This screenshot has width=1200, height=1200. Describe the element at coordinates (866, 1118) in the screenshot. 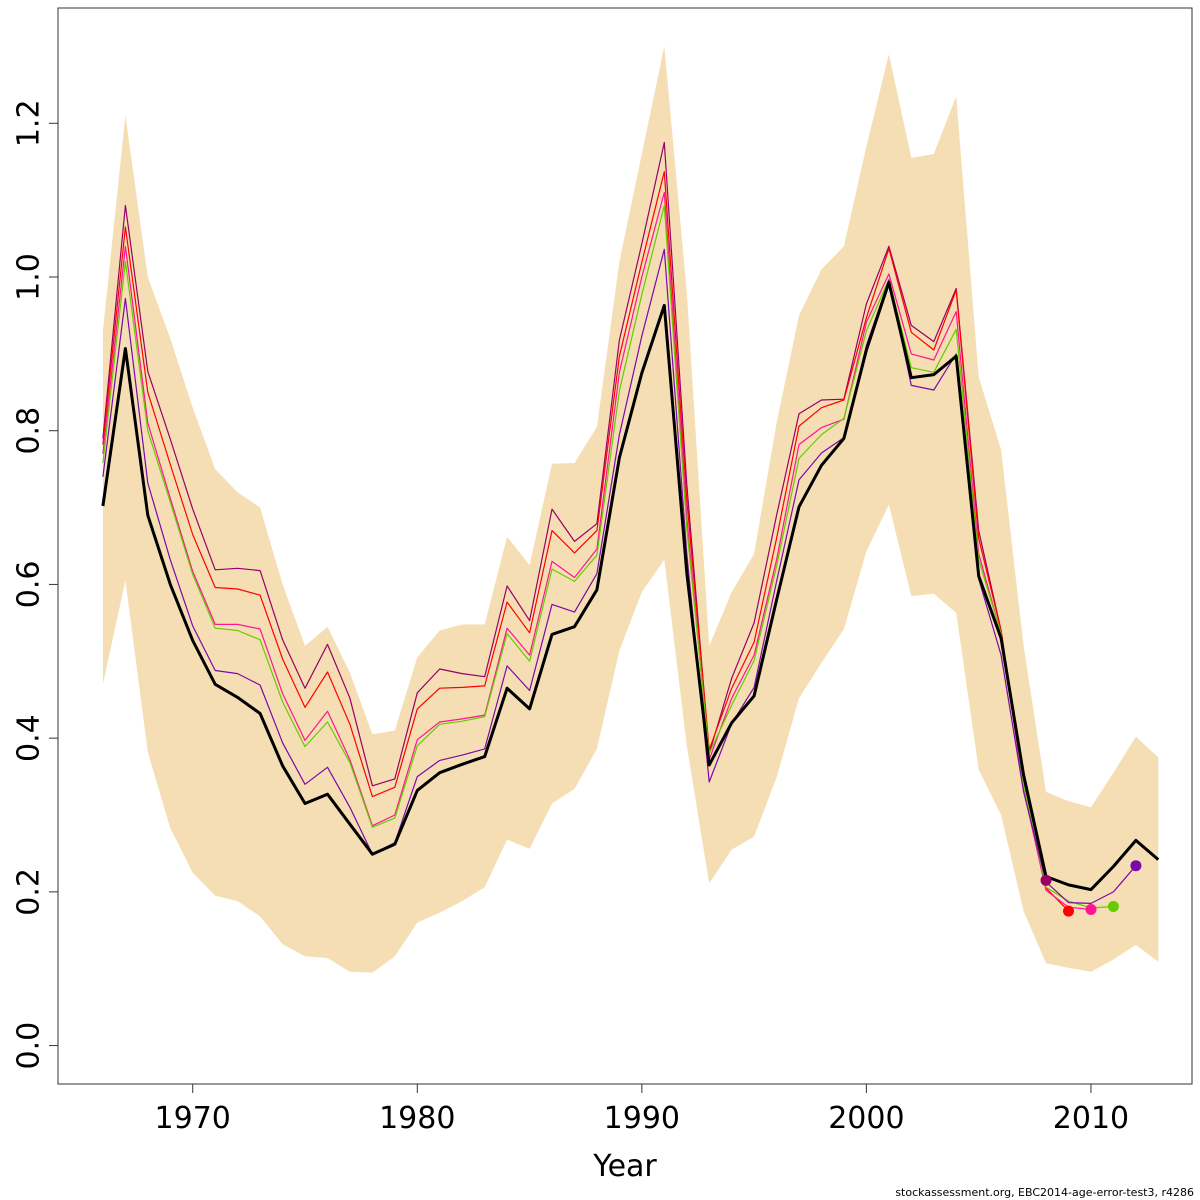

I see `x-tick-label: 2000` at that location.